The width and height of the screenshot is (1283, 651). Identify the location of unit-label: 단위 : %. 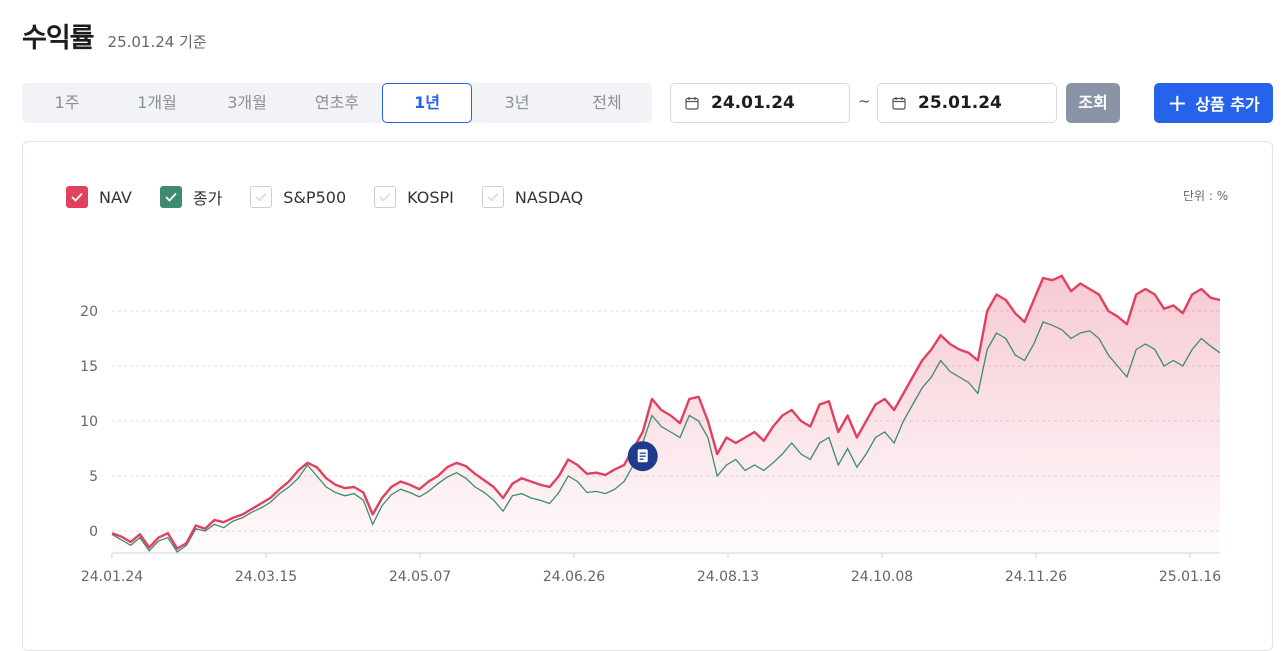
(1206, 196).